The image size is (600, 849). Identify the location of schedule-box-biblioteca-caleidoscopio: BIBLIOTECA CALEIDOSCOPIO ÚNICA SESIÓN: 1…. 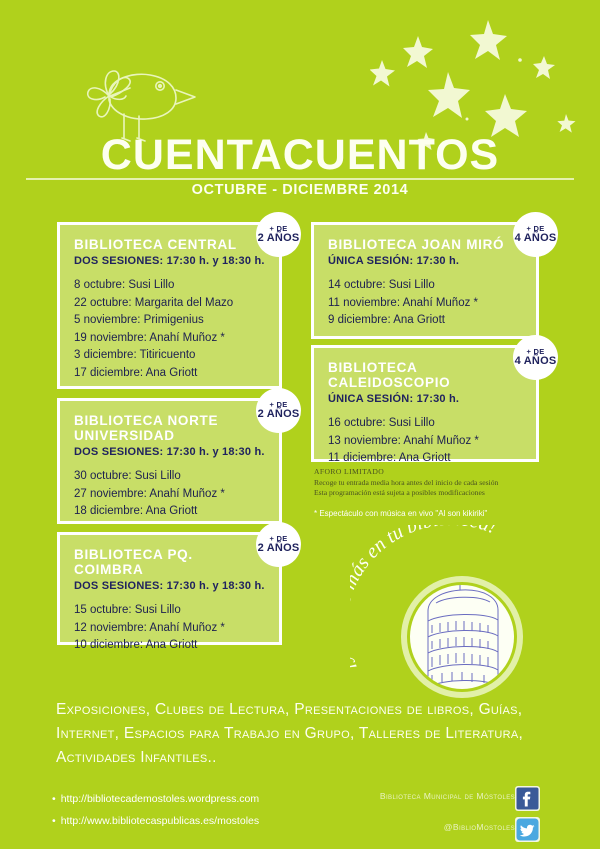
(425, 404).